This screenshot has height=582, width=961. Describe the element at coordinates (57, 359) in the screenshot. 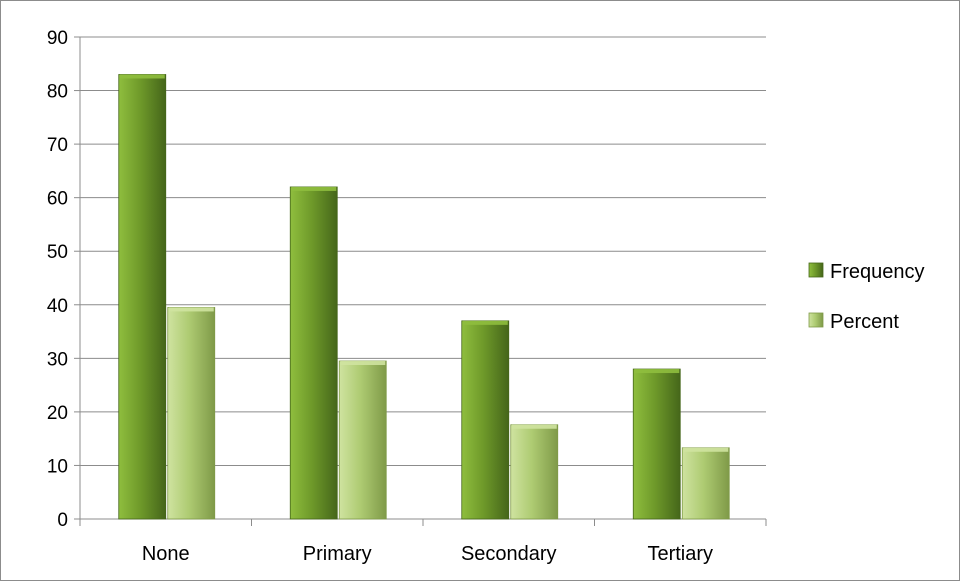

I see `y-tick-label: 30` at that location.